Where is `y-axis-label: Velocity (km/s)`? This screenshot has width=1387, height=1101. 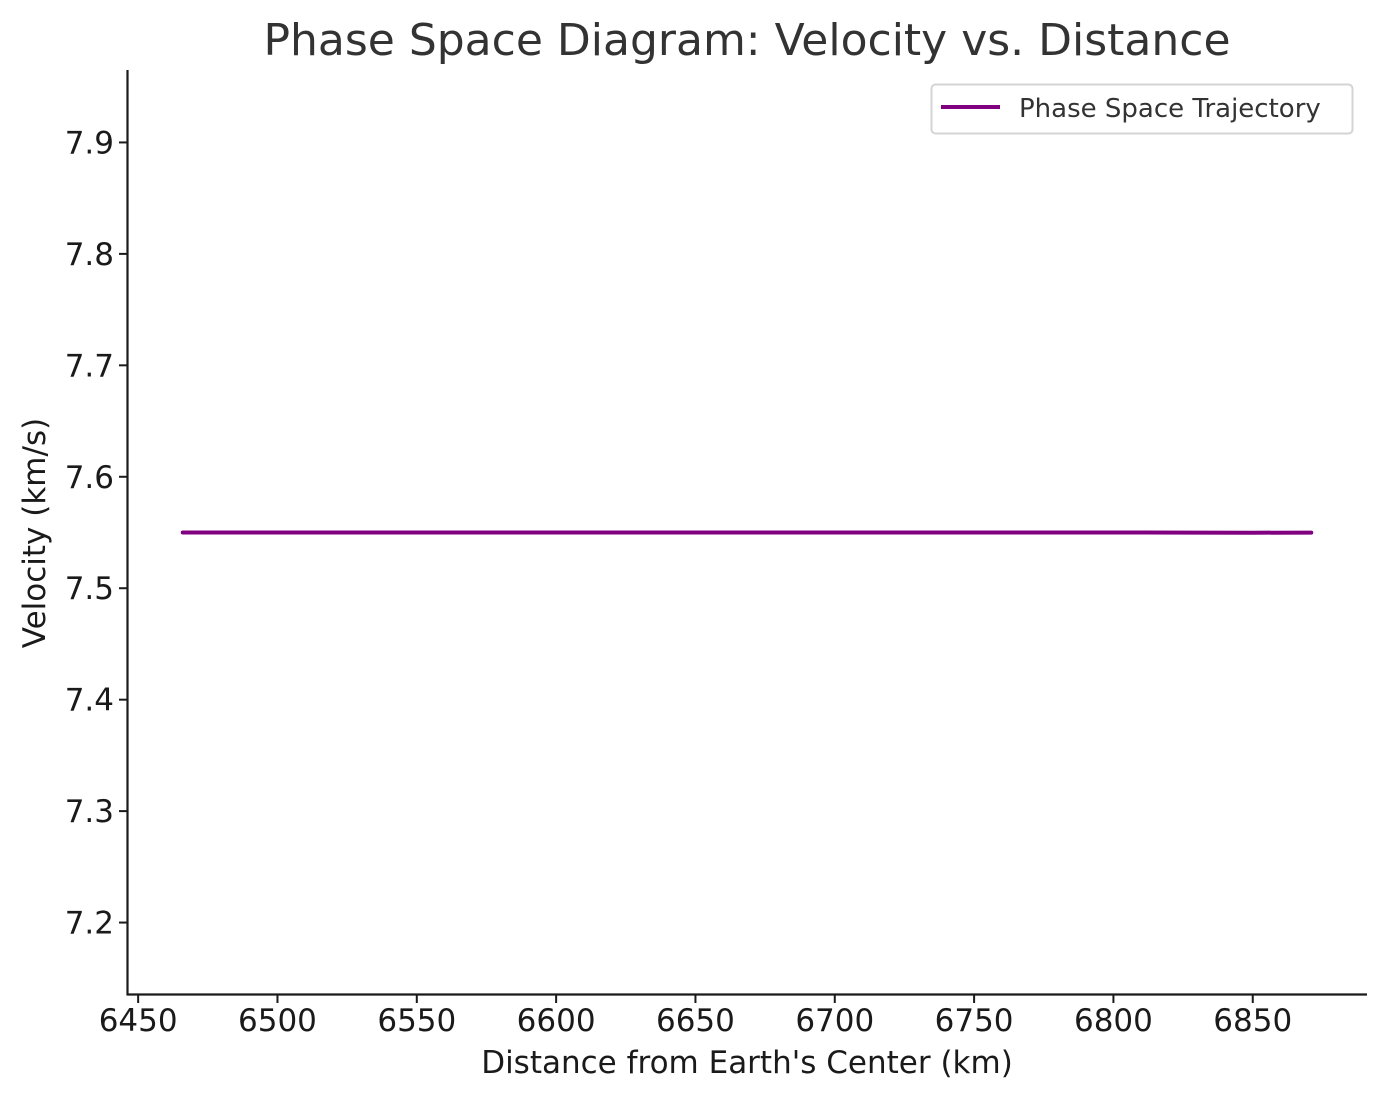
y-axis-label: Velocity (km/s) is located at coordinates (35, 533).